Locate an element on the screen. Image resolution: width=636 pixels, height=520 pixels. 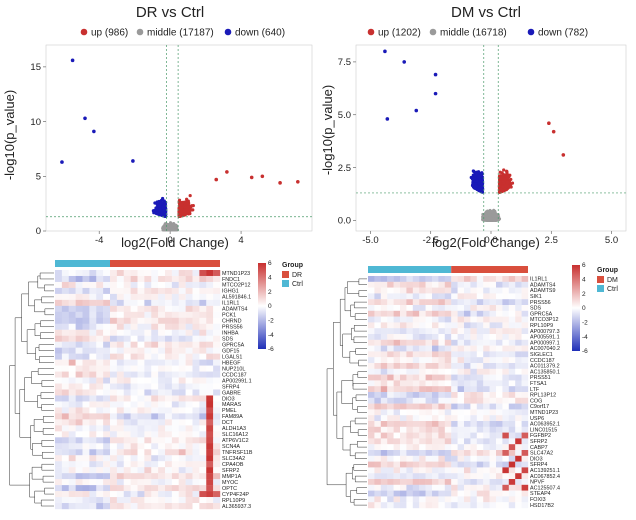
row-label: LGALS1 is located at coordinates (232, 357).